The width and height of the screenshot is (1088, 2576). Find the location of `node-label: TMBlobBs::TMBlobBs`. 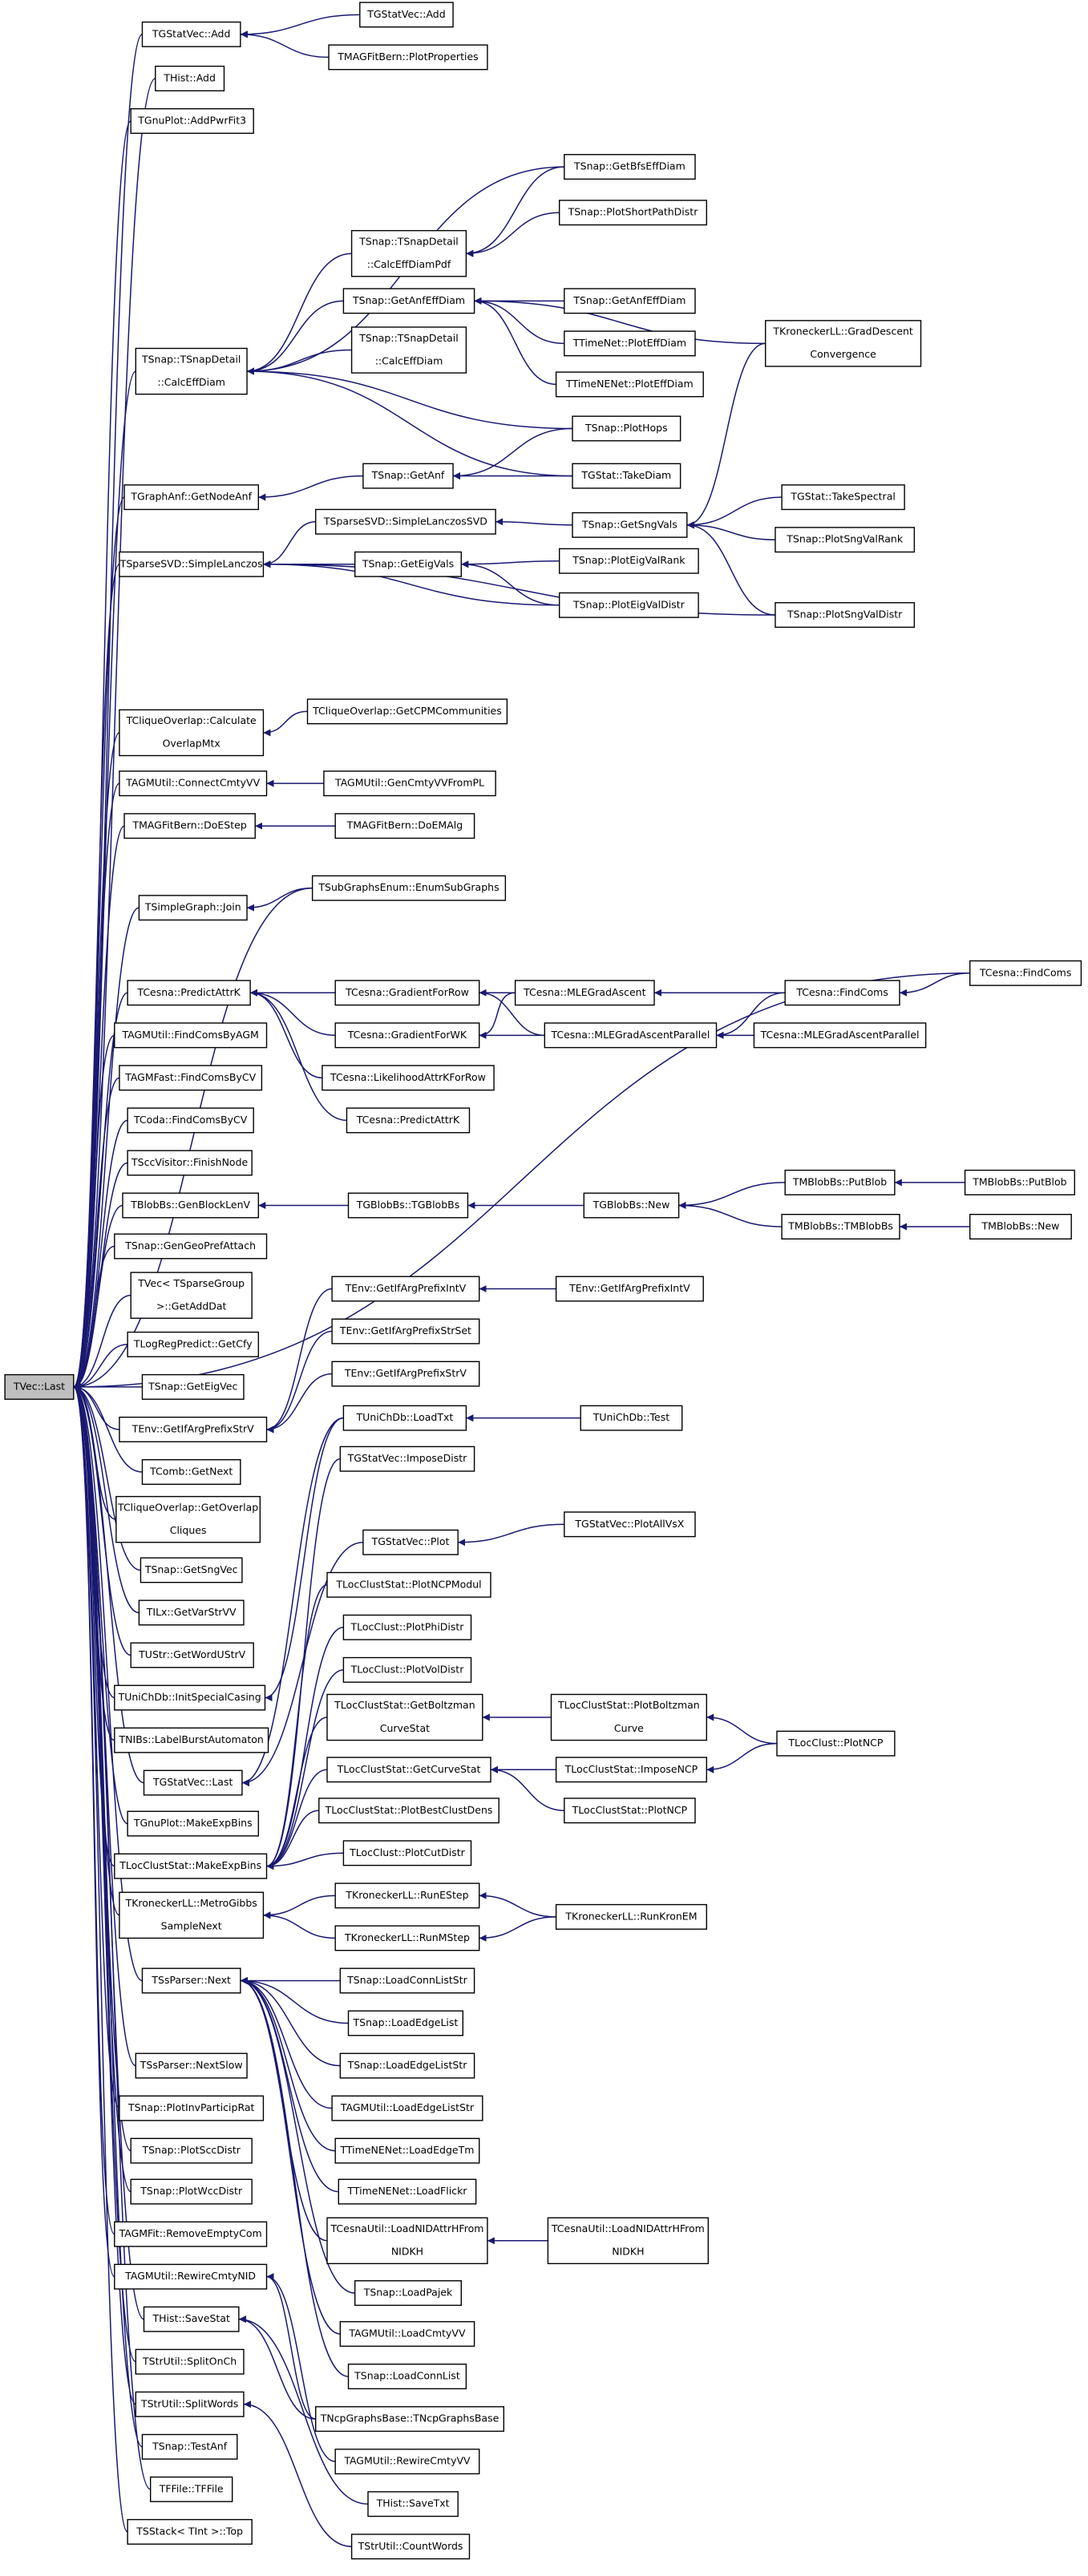

node-label: TMBlobBs::TMBlobBs is located at coordinates (840, 1226).